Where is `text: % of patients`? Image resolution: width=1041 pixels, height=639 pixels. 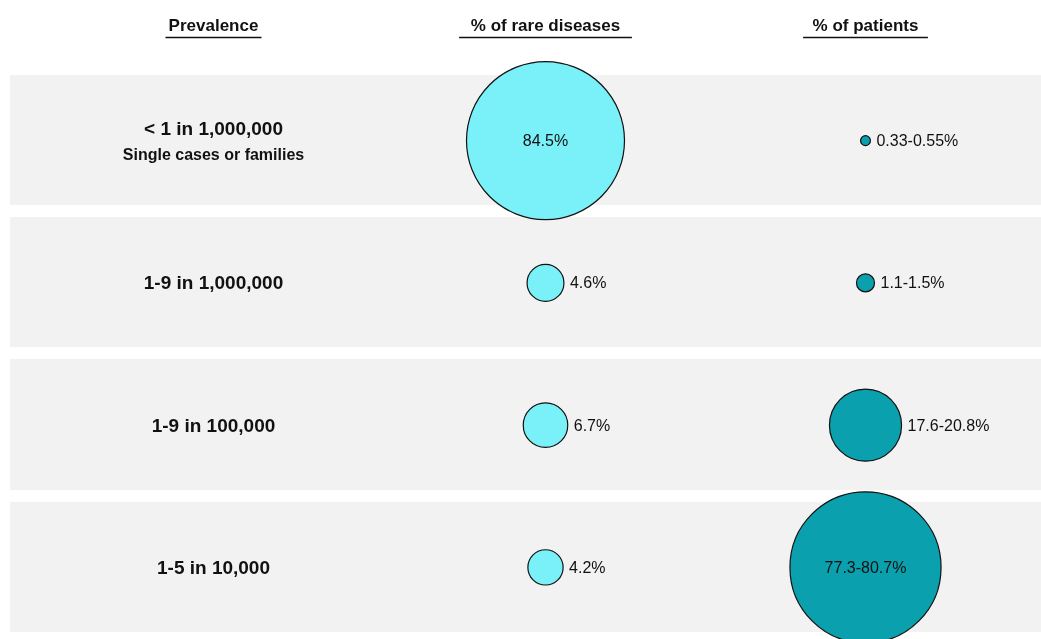
text: % of patients is located at coordinates (865, 25).